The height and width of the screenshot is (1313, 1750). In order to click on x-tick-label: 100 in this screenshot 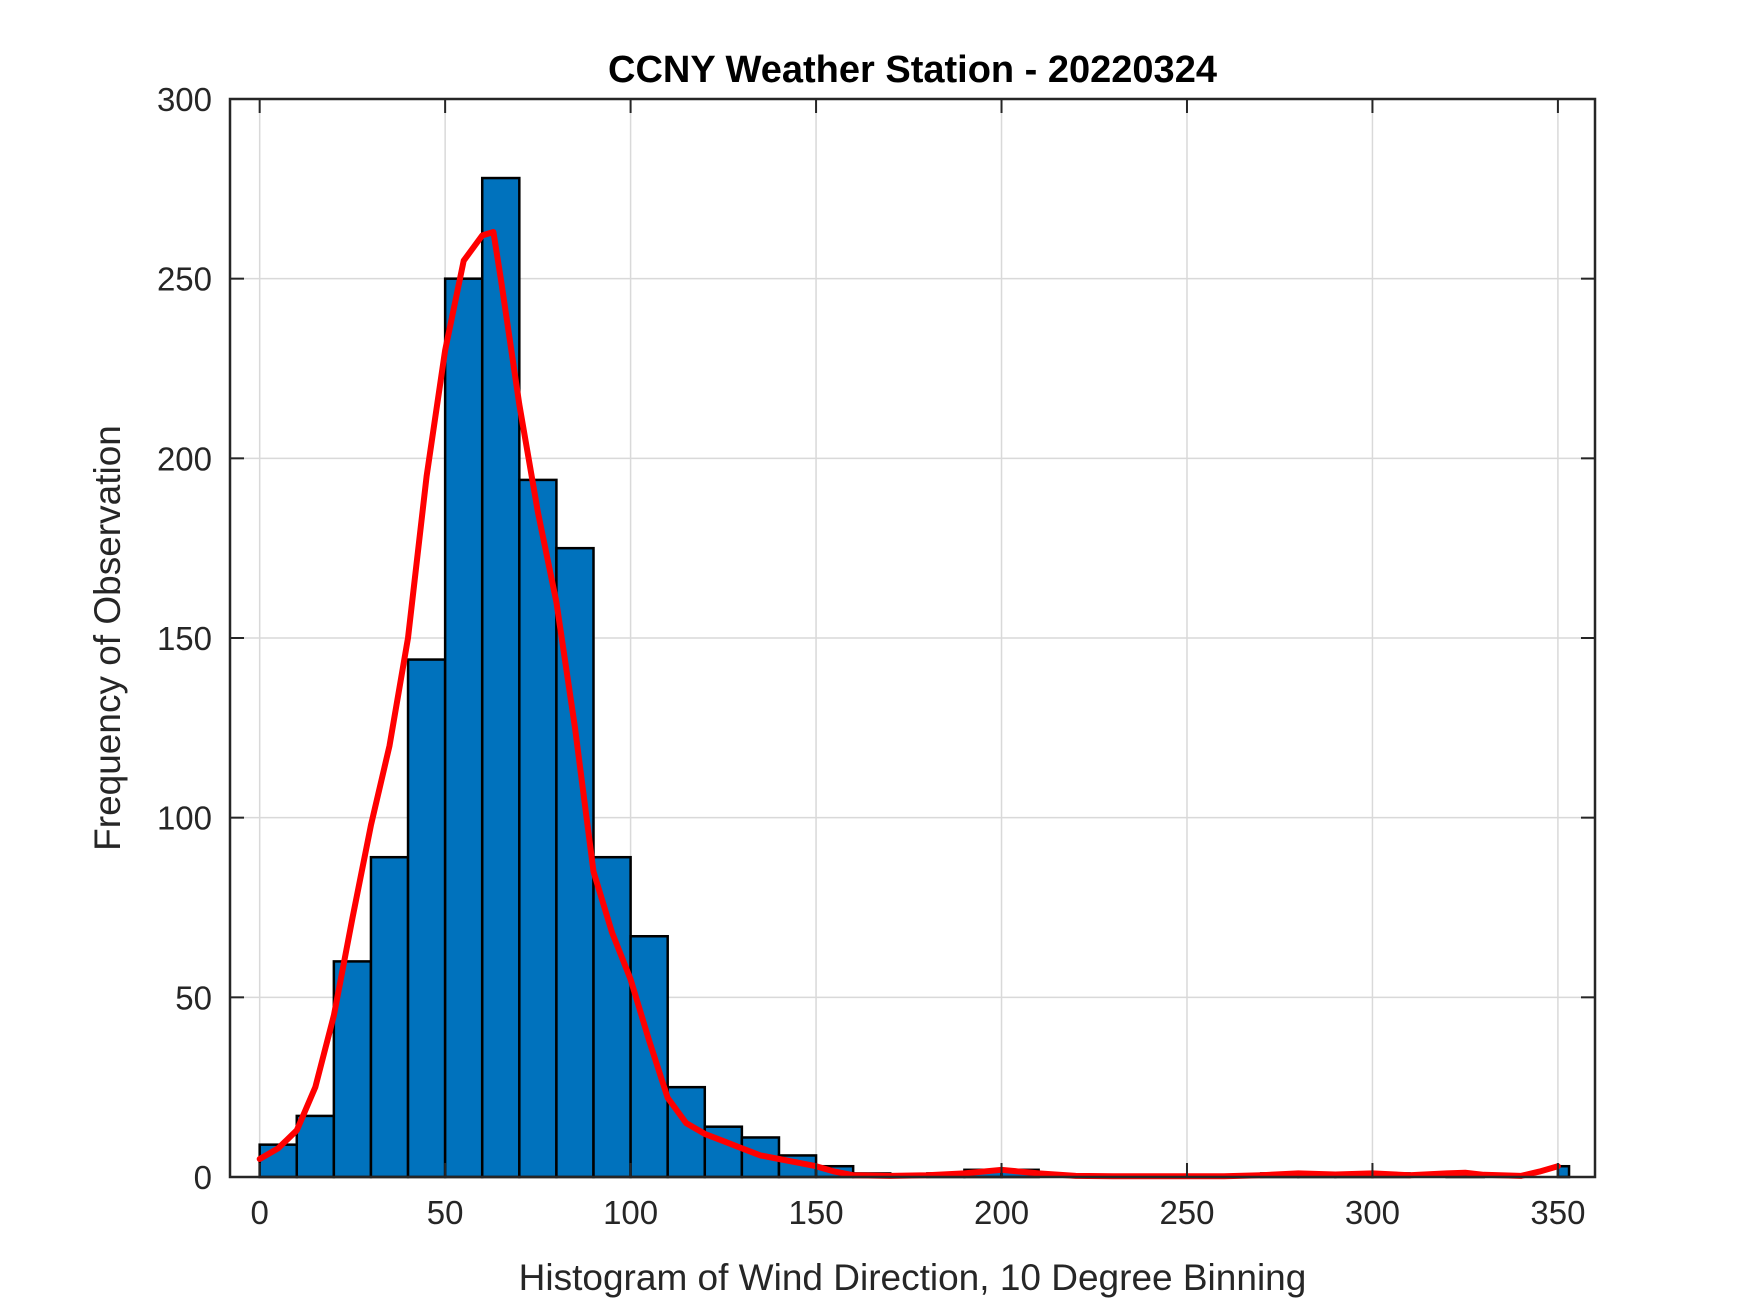, I will do `click(630, 1212)`.